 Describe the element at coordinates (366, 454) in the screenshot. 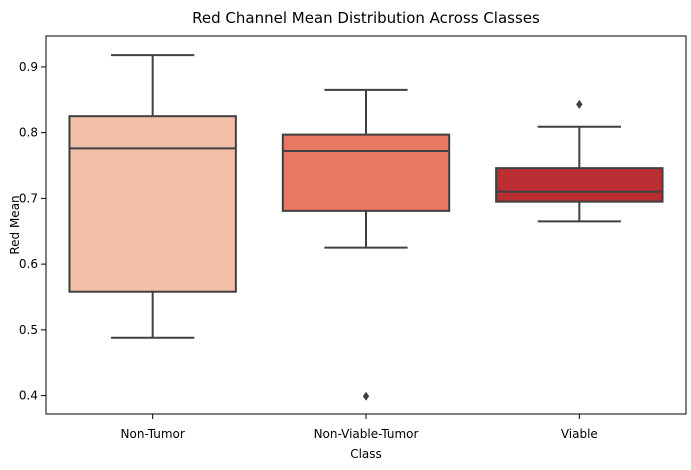

I see `x-axis-label: Class` at that location.